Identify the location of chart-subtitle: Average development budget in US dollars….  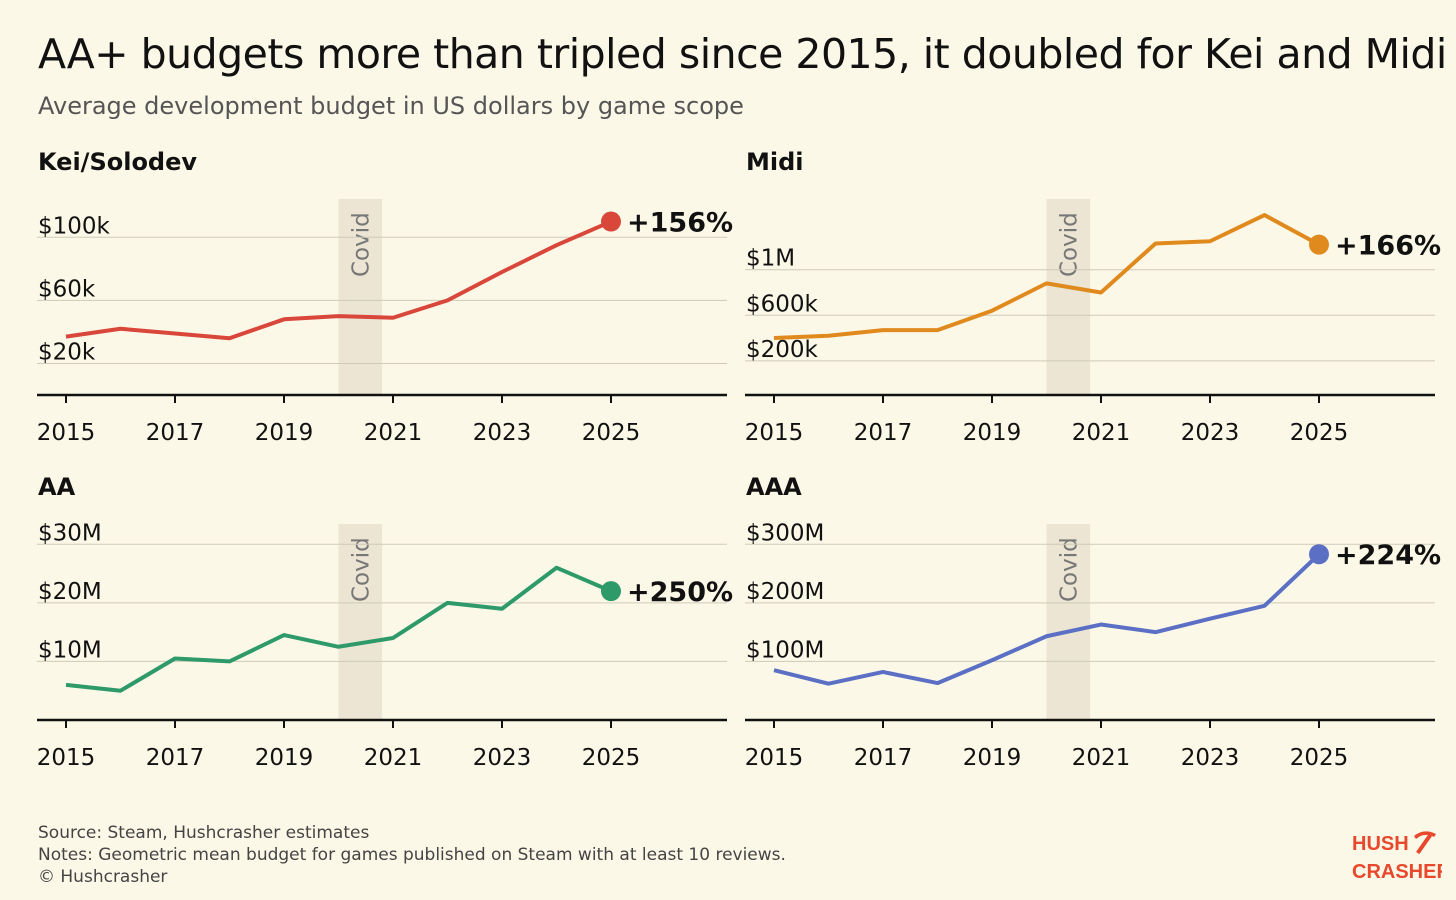
(391, 106).